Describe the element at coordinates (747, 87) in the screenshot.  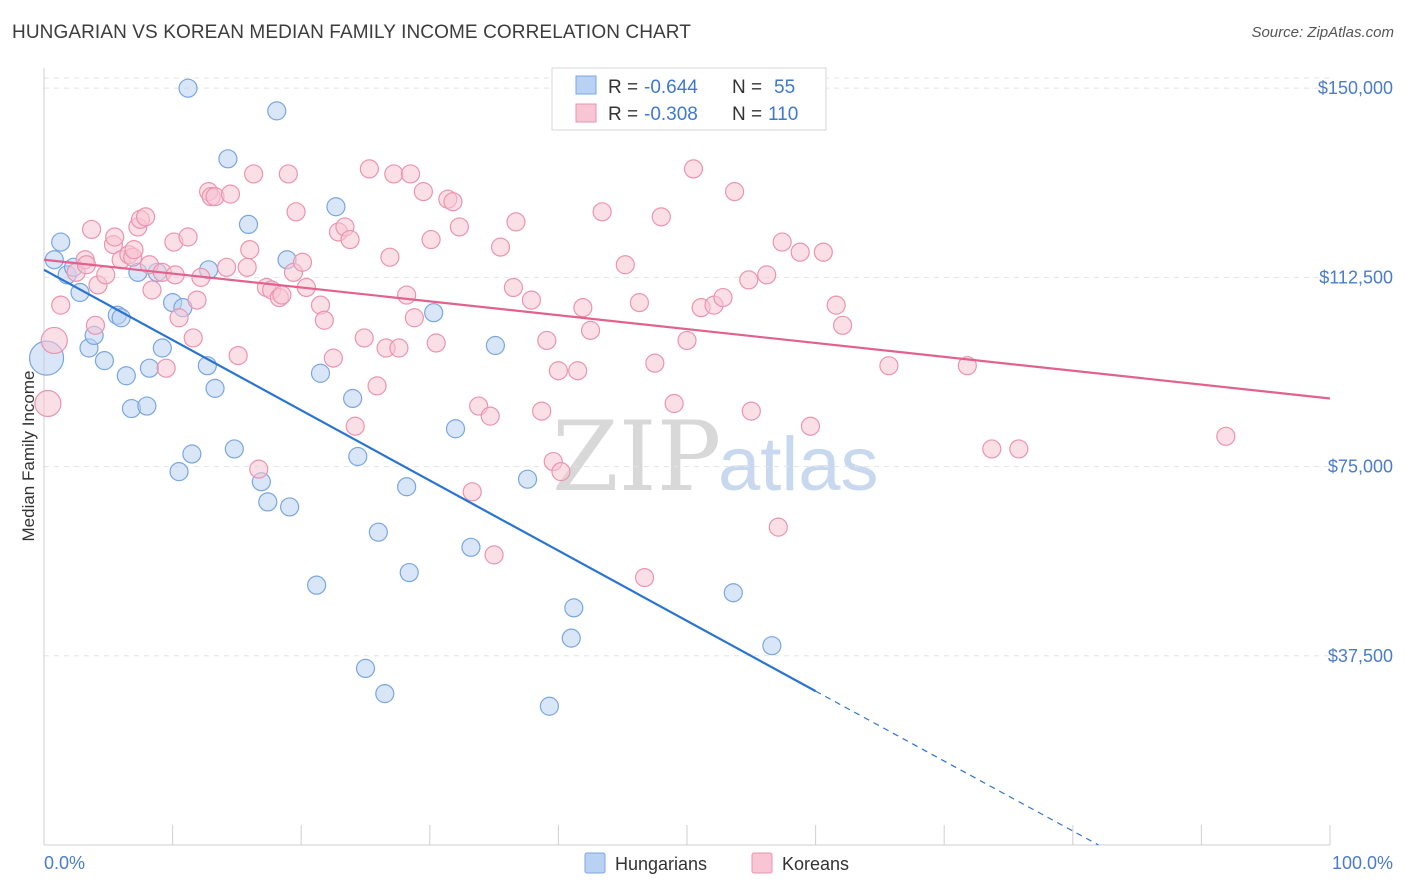
I see `hungarian-n-label: N =` at that location.